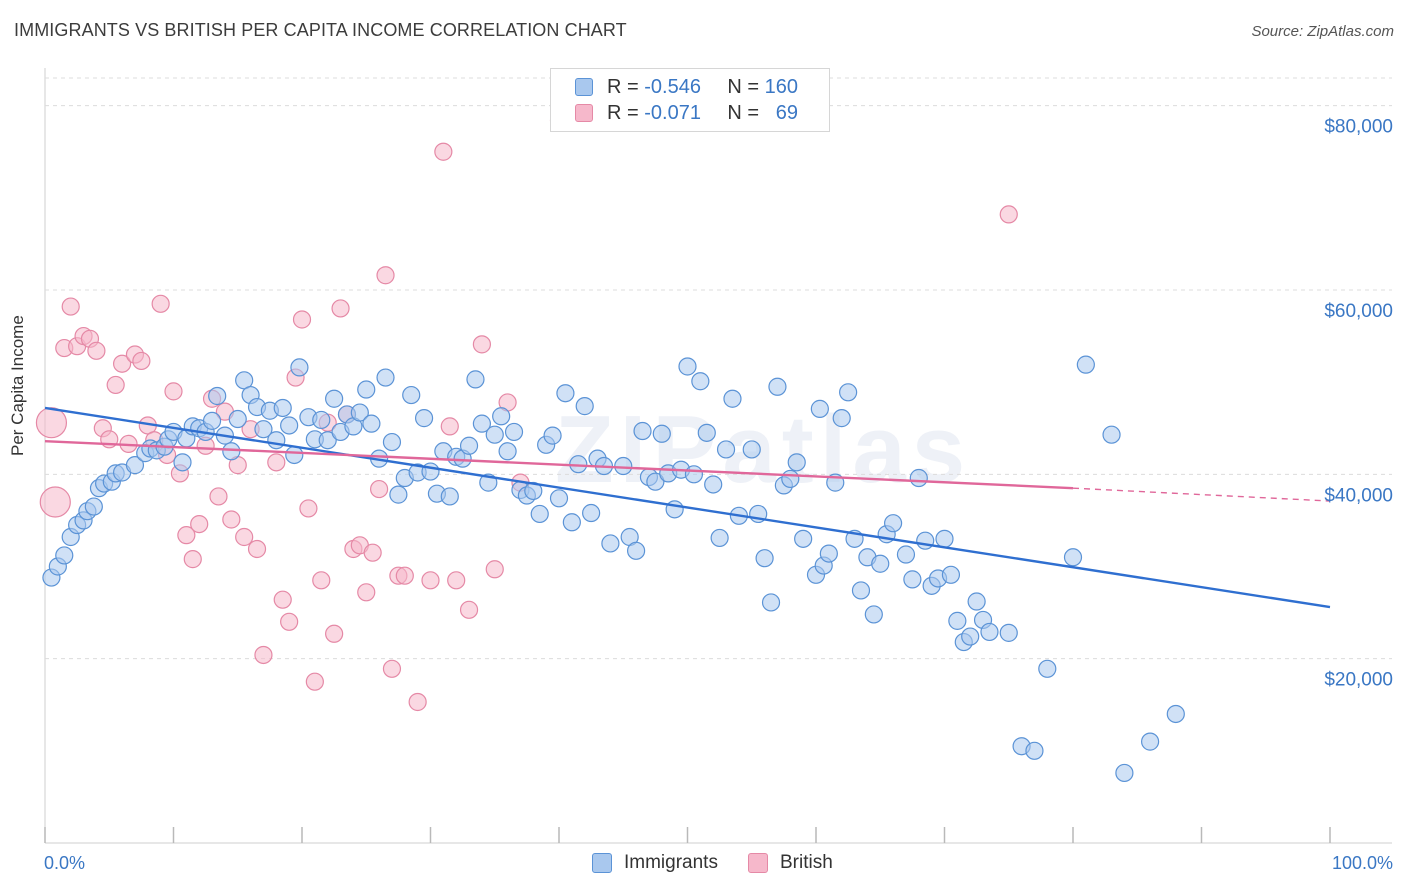  What do you see at coordinates (672, 112) in the screenshot?
I see `legend-r-value: -0.071` at bounding box center [672, 112].